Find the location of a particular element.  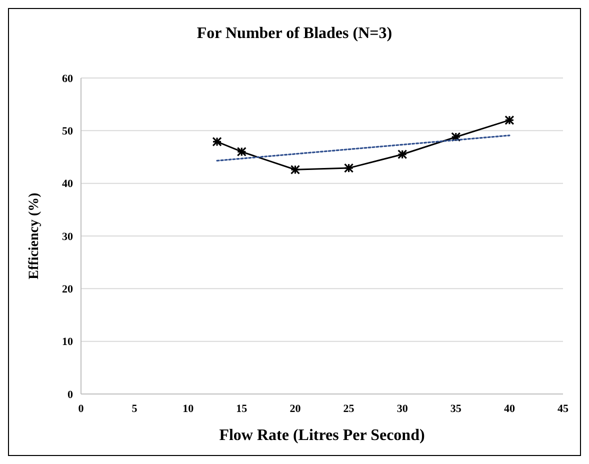

x-tick-label: 25 is located at coordinates (349, 409).